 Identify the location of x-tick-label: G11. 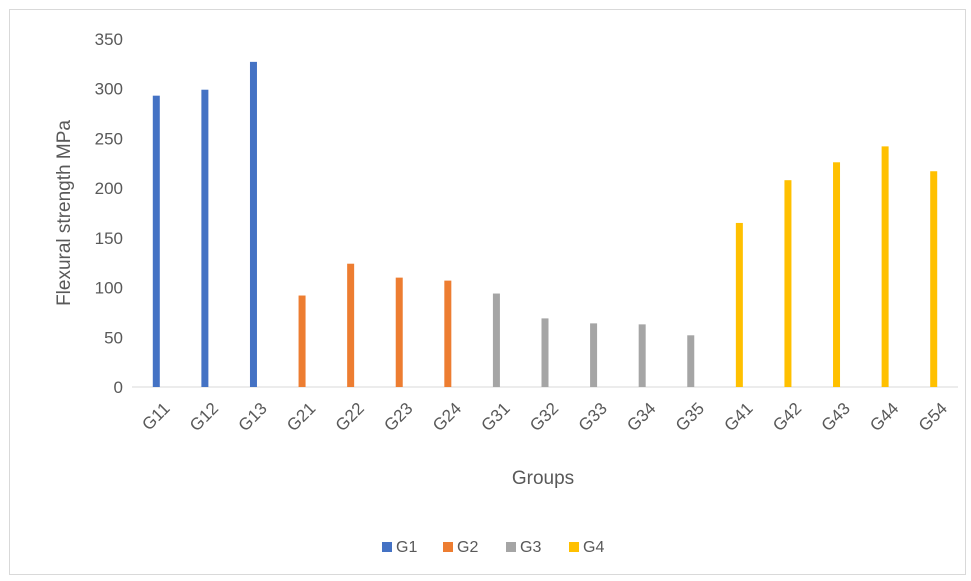
(155, 416).